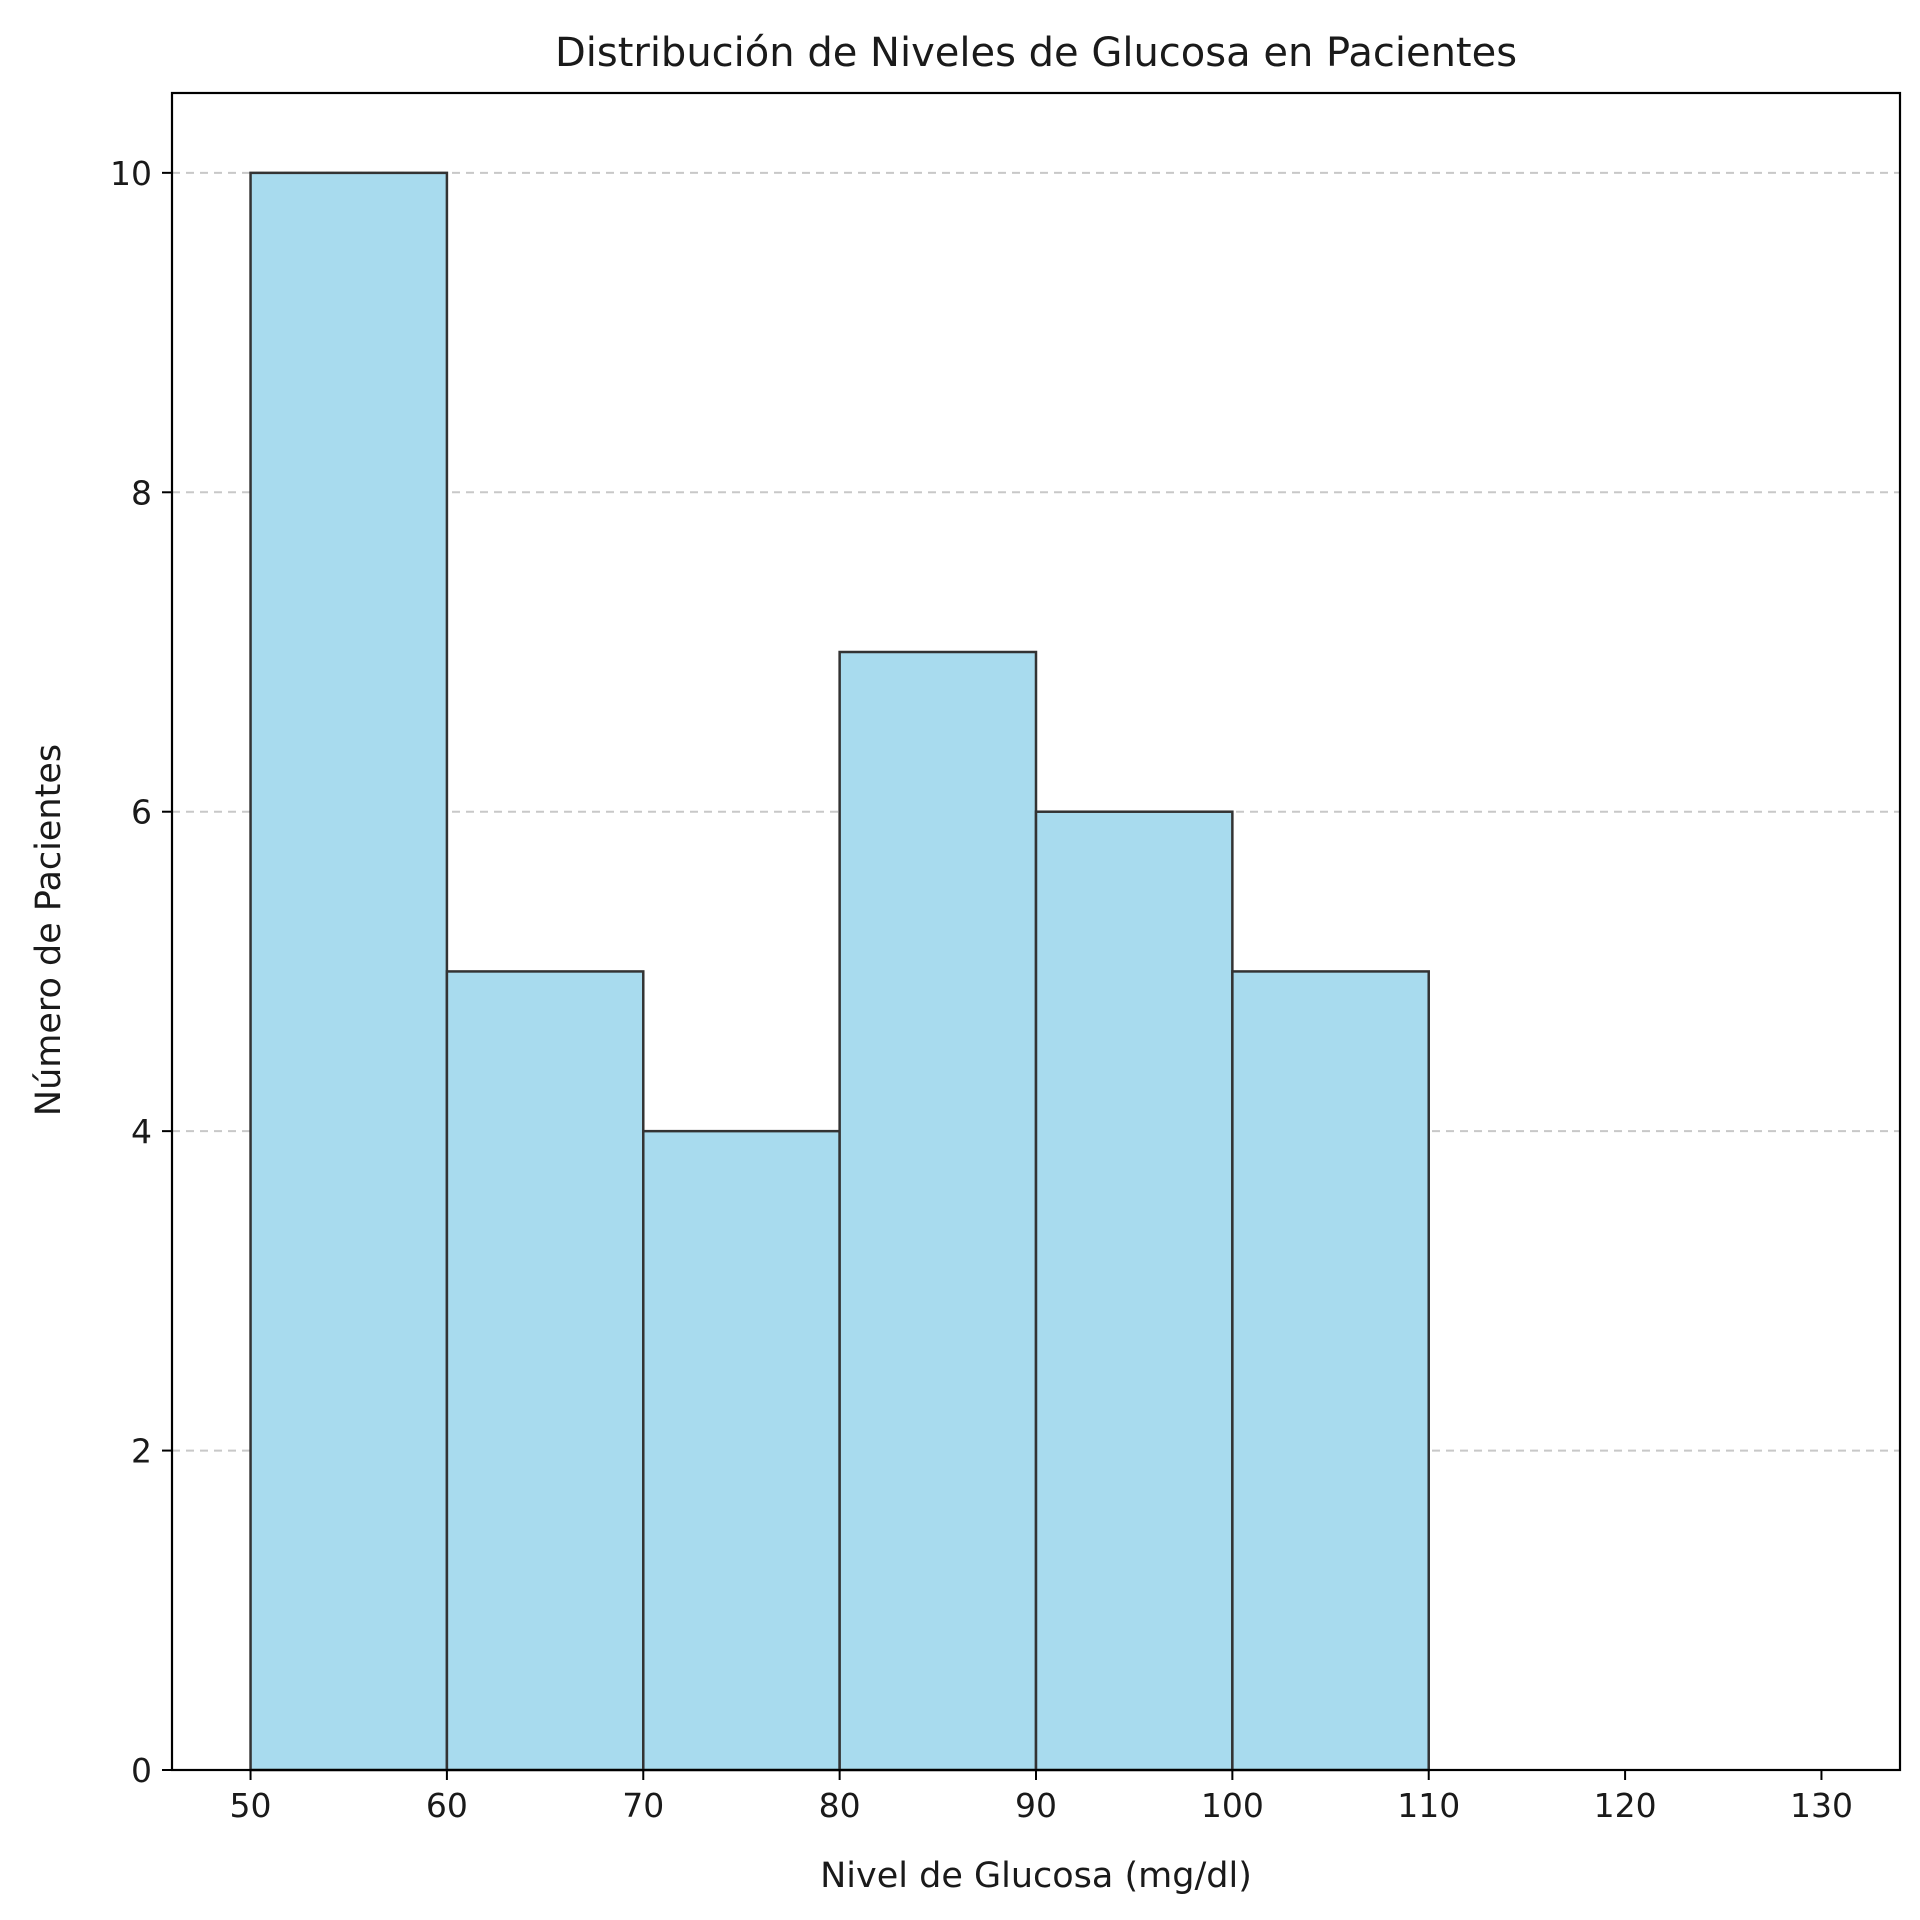 This screenshot has width=1920, height=1920. I want to click on x-axis-ticks: 50 60 70 80 90 100 110 120 130, so click(1041, 1797).